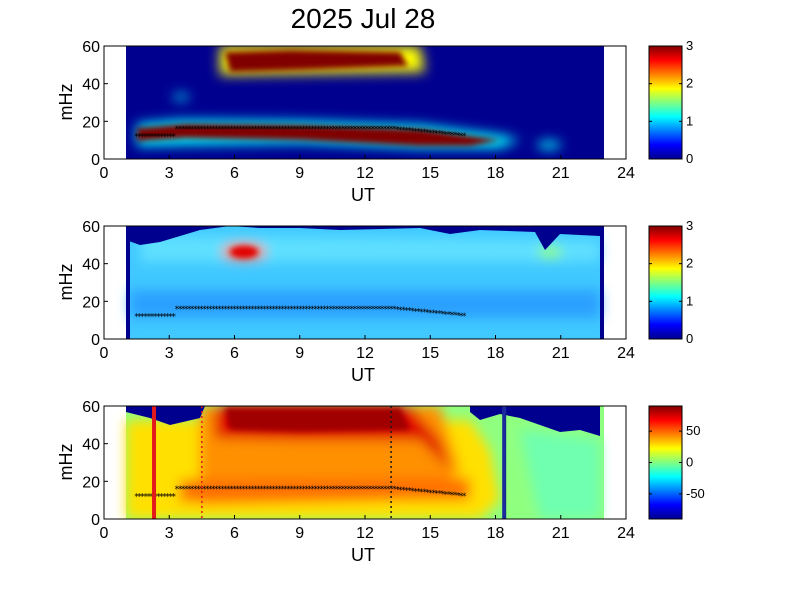  I want to click on x-axis-label-bottom: UT, so click(363, 555).